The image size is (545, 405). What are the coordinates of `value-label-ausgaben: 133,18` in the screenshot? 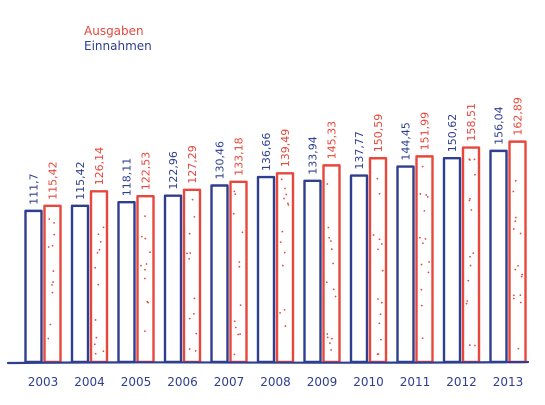 It's located at (239, 156).